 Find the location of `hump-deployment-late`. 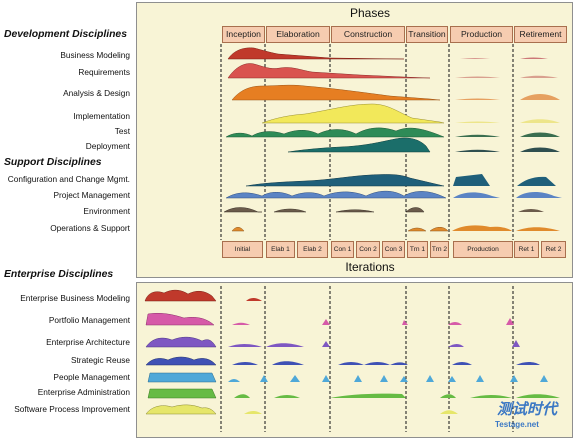

hump-deployment-late is located at coordinates (507, 149).